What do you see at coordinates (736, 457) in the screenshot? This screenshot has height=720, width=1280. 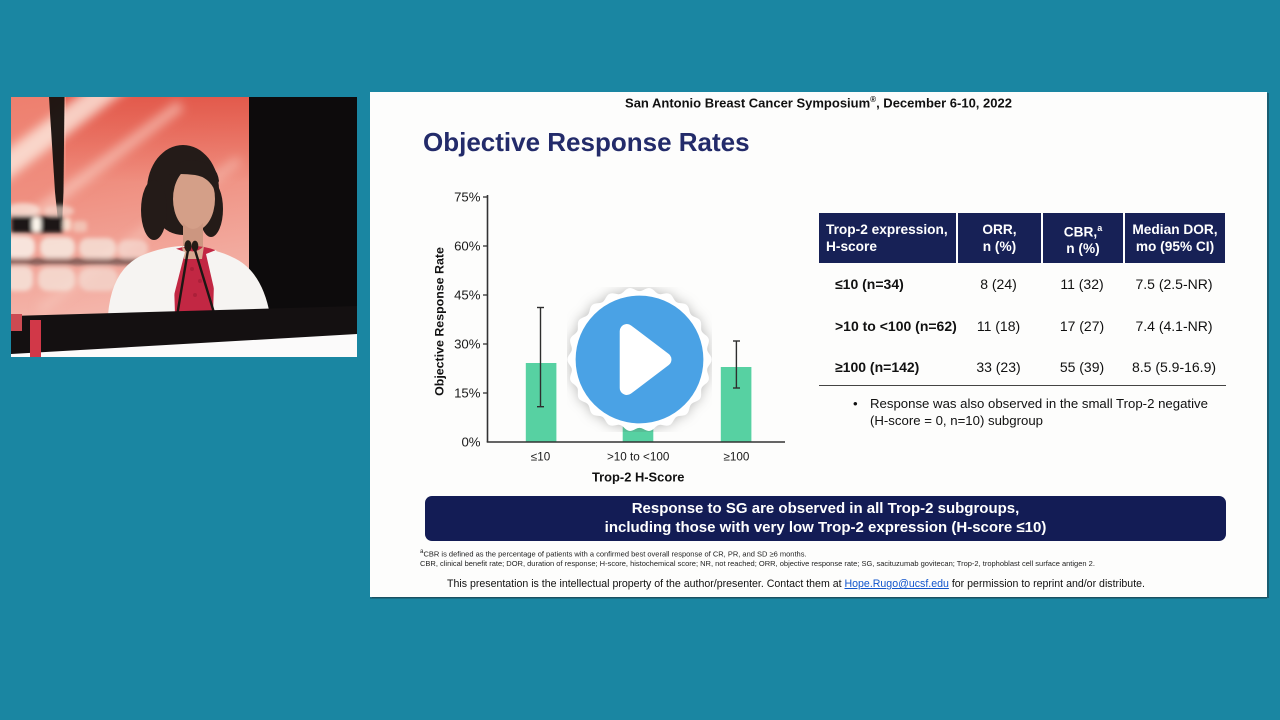 I see `svg-text: ≥100` at bounding box center [736, 457].